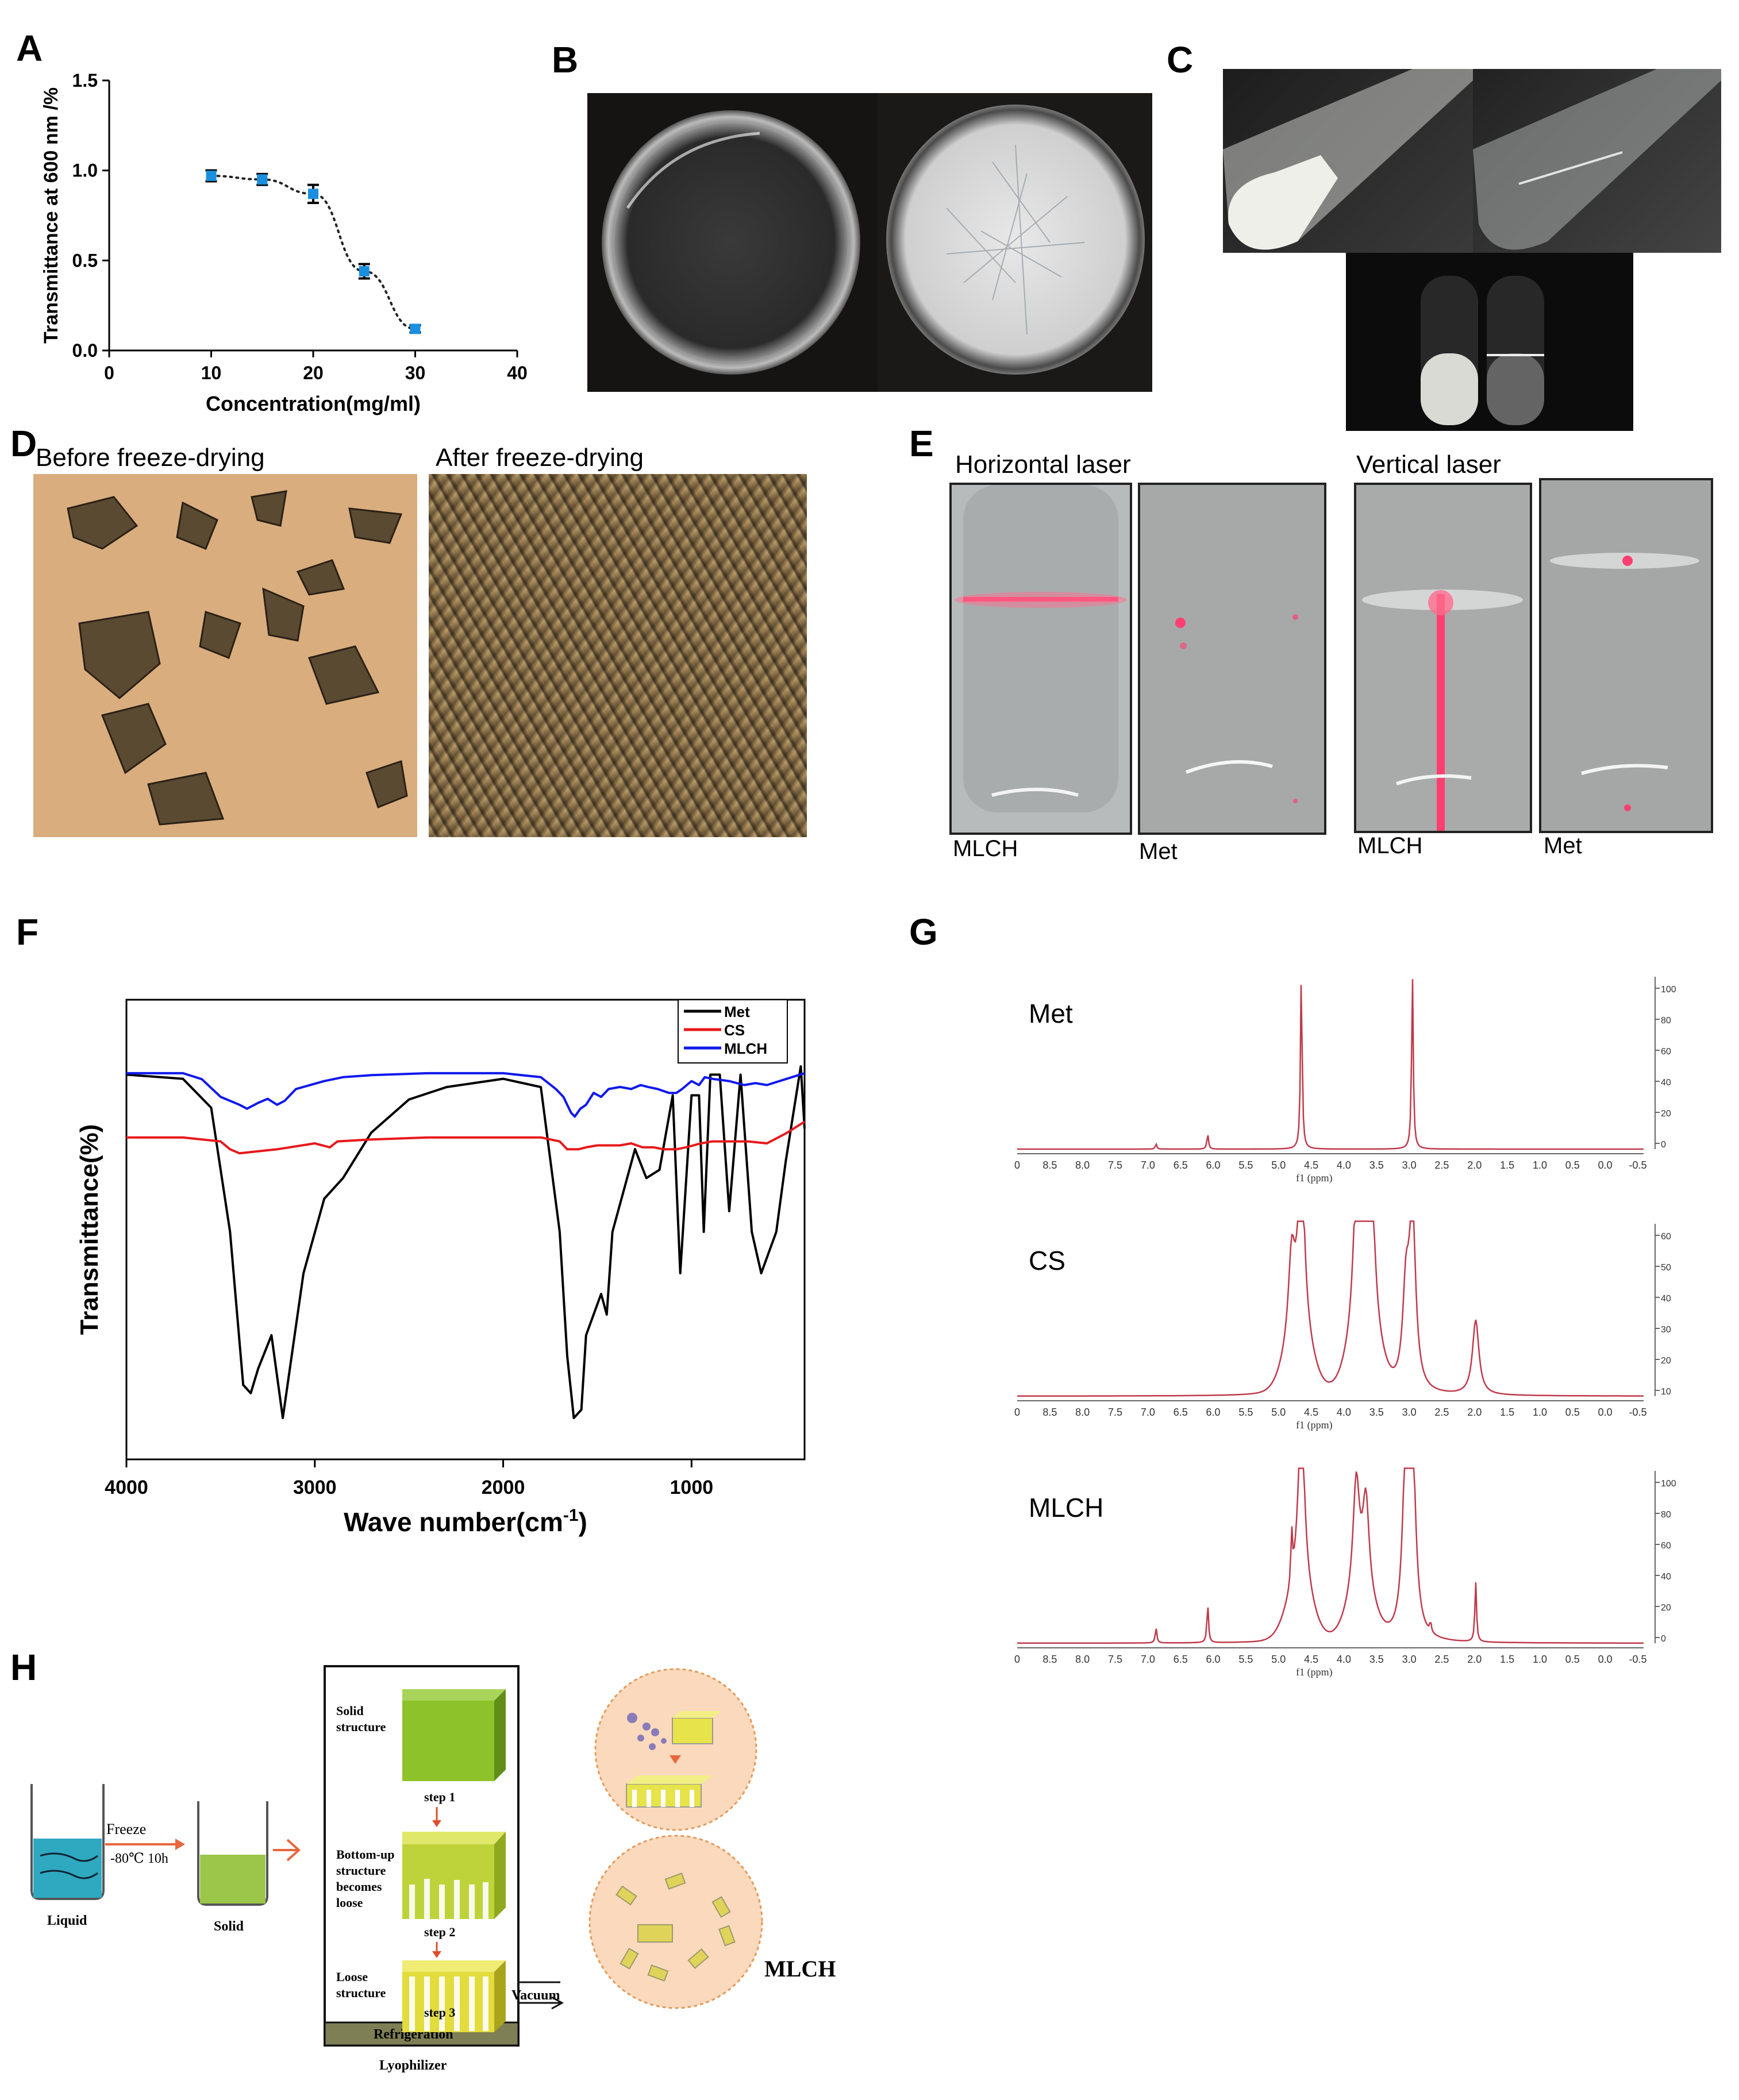 The image size is (1739, 2100). What do you see at coordinates (314, 403) in the screenshot?
I see `x-axis-label: Concentration(mg/ml)` at bounding box center [314, 403].